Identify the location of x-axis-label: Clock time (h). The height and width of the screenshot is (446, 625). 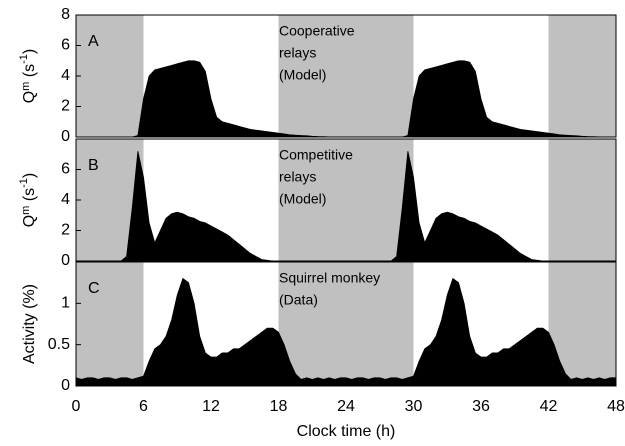
(346, 431).